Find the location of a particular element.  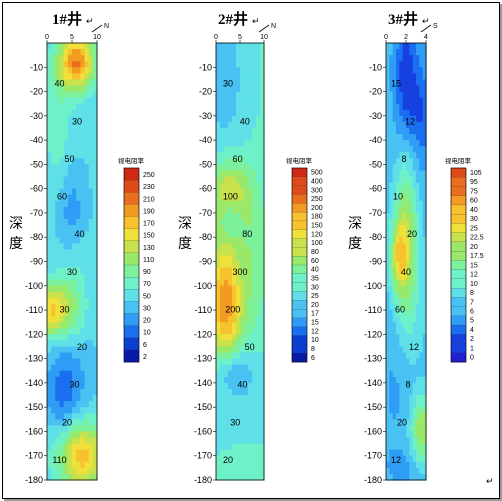

contour-label: 40 is located at coordinates (242, 385).